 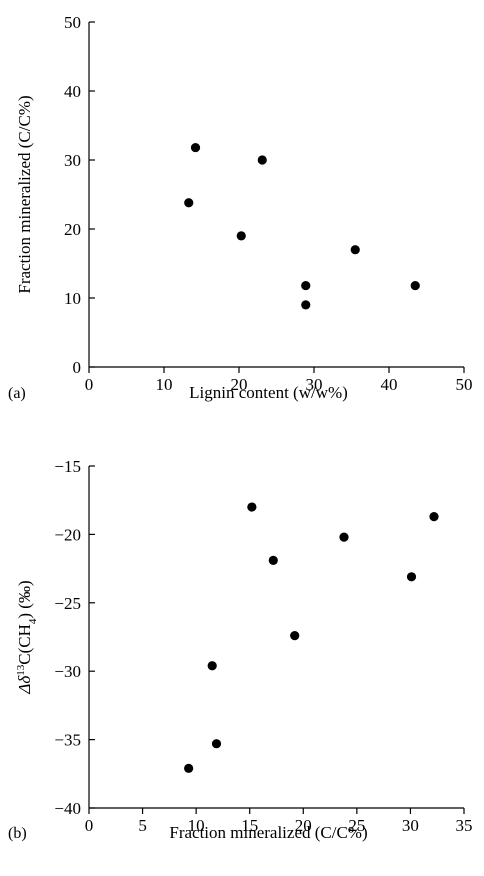 What do you see at coordinates (268, 392) in the screenshot?
I see `x-axis-label: Lignin content (w/w%)` at bounding box center [268, 392].